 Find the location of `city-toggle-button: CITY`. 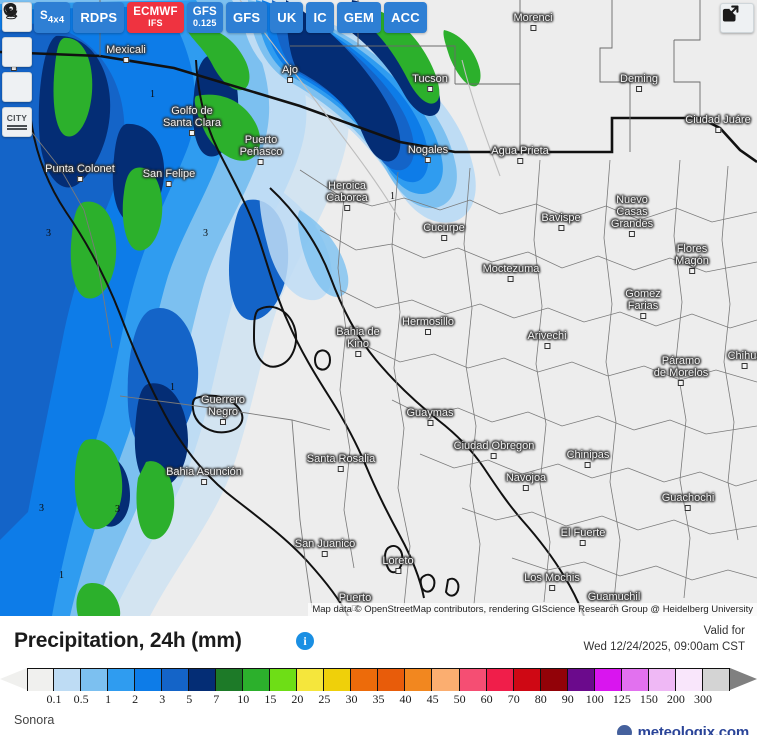

city-toggle-button: CITY is located at coordinates (17, 122).